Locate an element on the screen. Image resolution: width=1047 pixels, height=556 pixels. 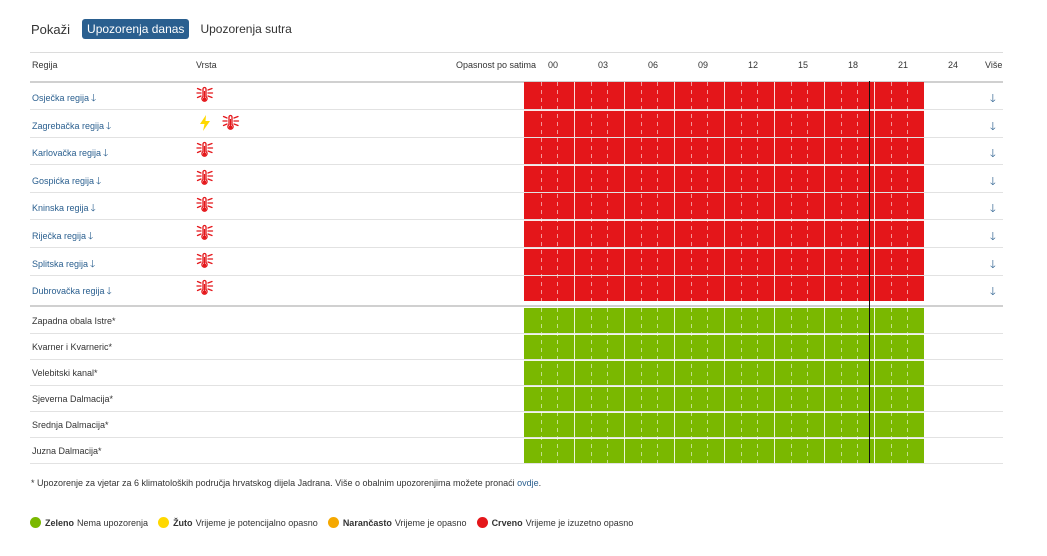
more-info-link: ovdje is located at coordinates (528, 483).